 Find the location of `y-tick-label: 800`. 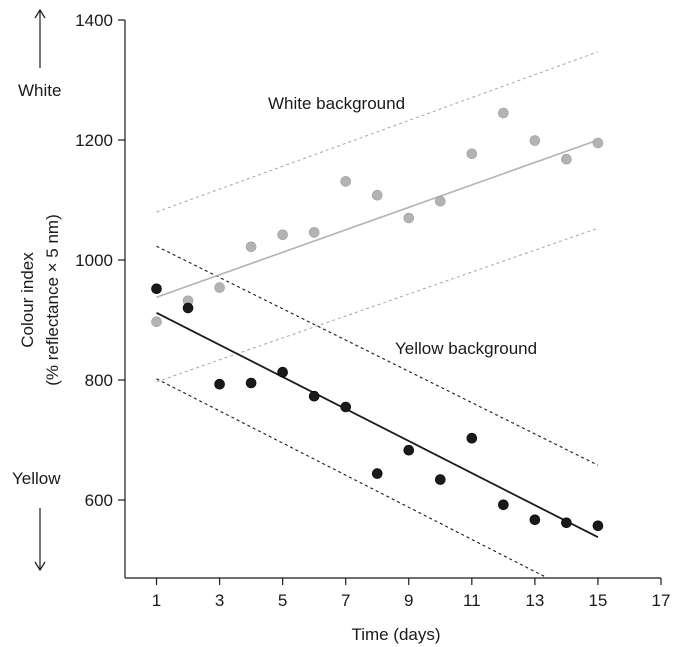

y-tick-label: 800 is located at coordinates (99, 380).